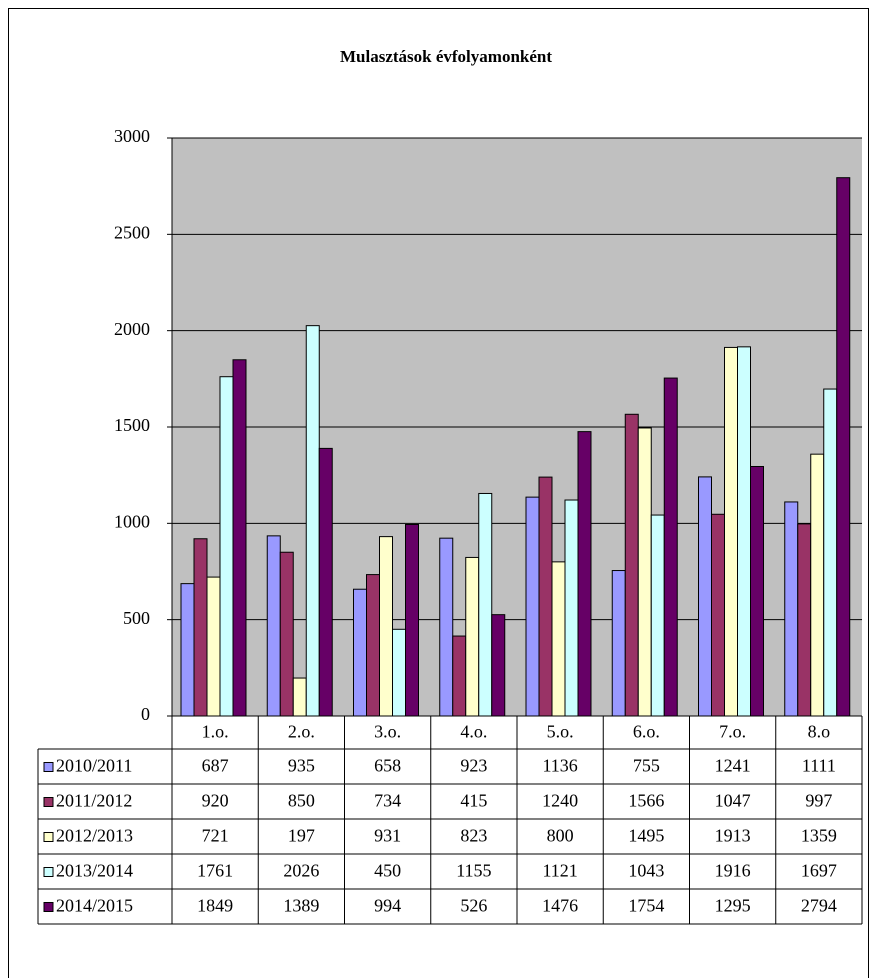  What do you see at coordinates (733, 766) in the screenshot?
I see `table-value: 1241` at bounding box center [733, 766].